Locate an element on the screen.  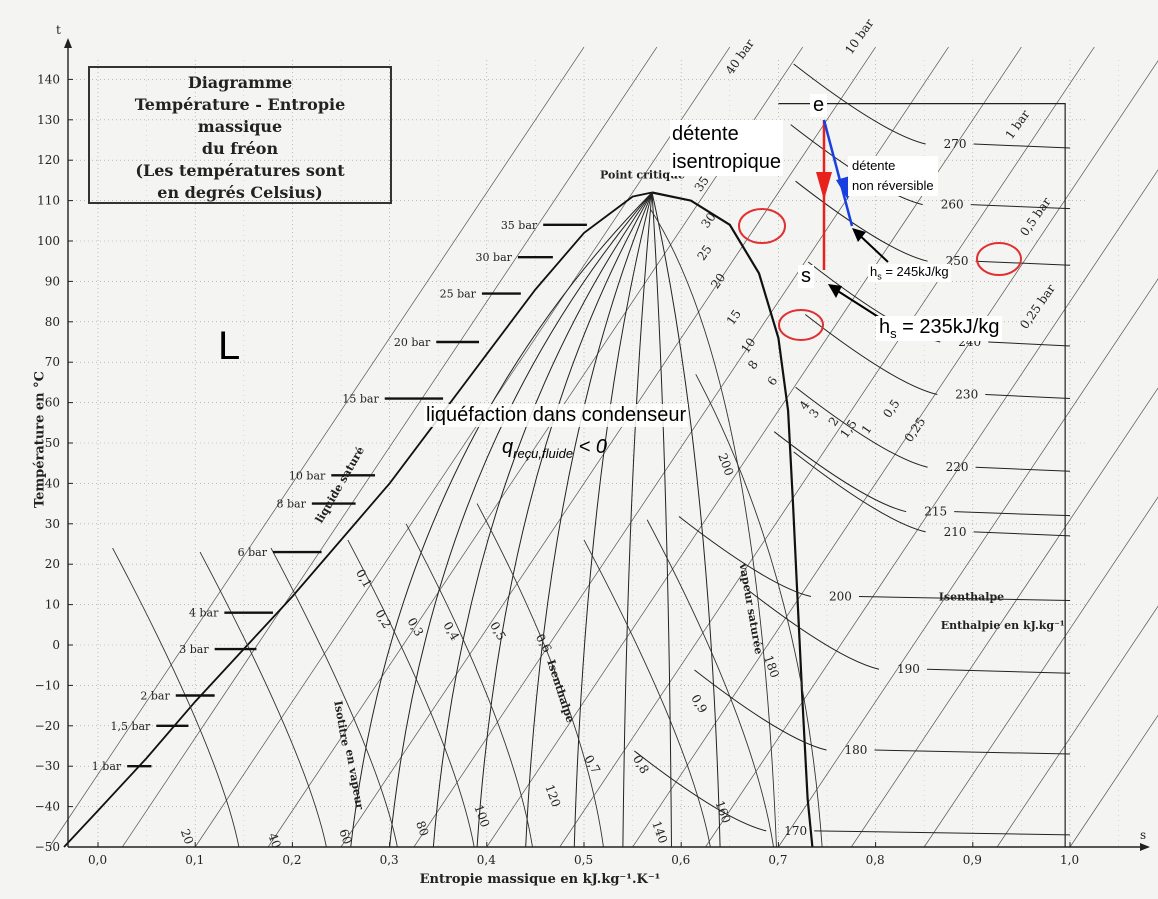
heat-sub: reçu,fluide is located at coordinates (543, 453).